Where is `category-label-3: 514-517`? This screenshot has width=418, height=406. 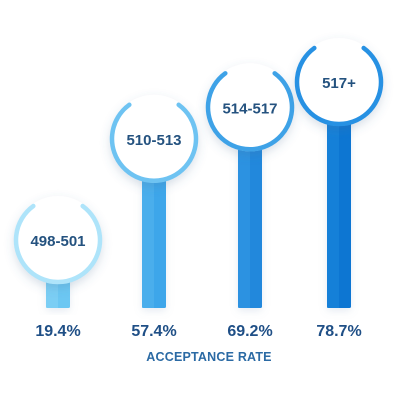 category-label-3: 514-517 is located at coordinates (249, 108).